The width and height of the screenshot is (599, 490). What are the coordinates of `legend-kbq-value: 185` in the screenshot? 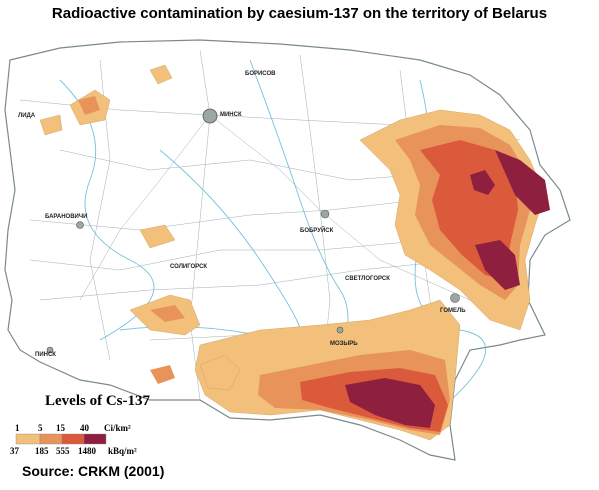 It's located at (42, 451).